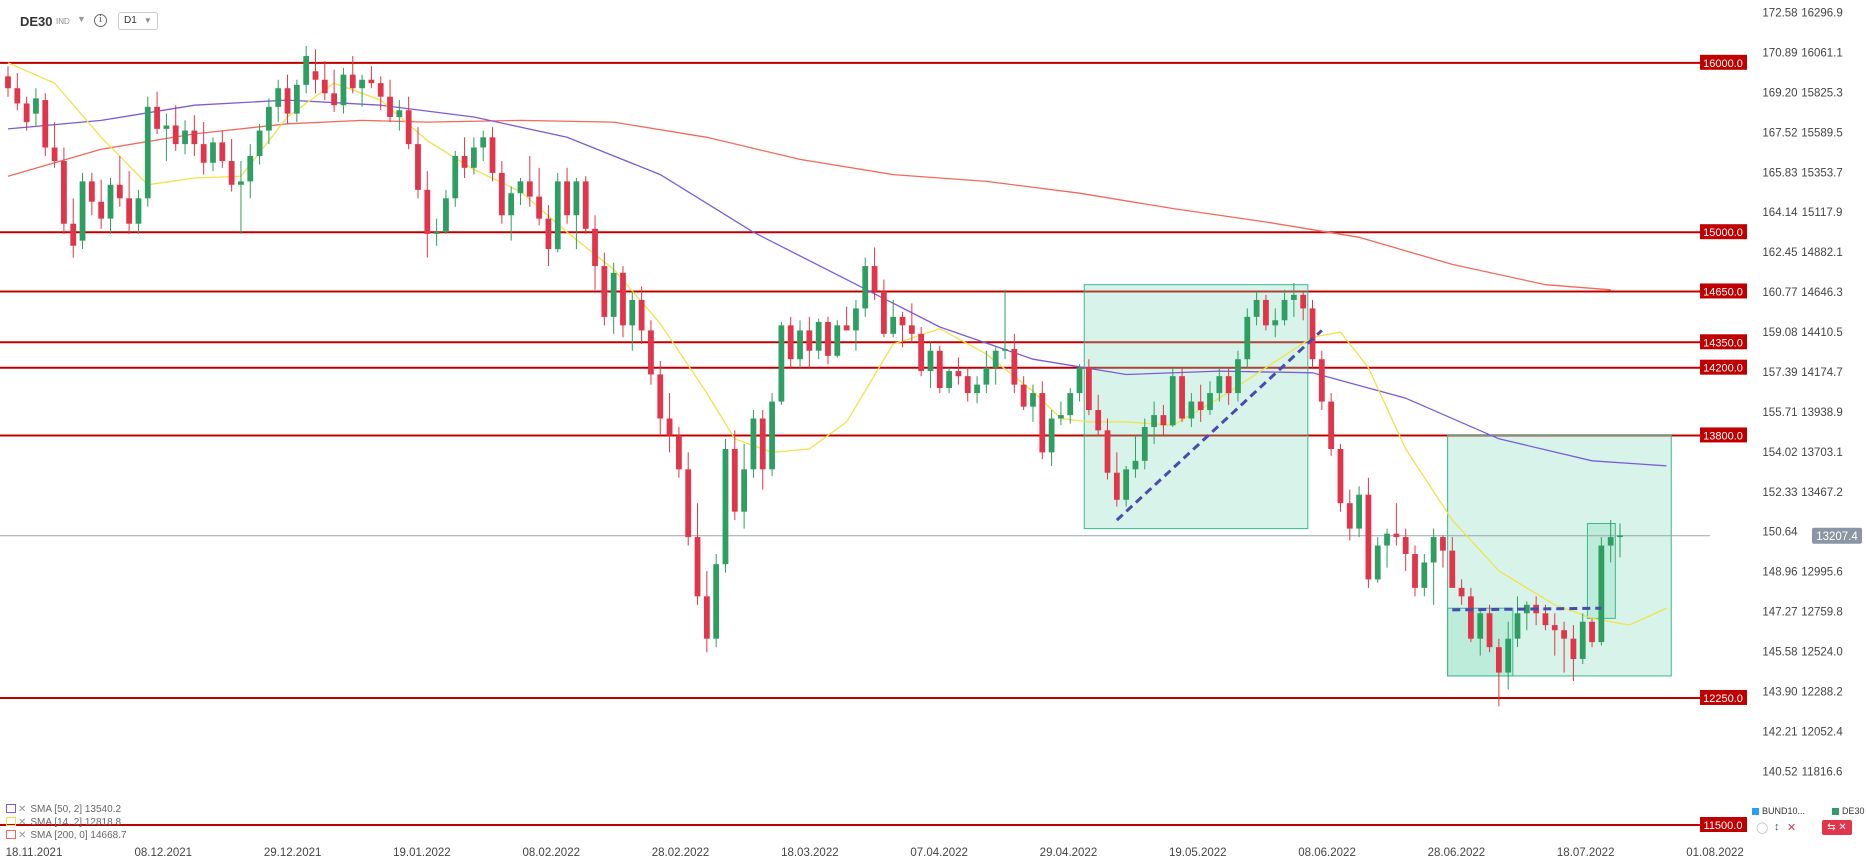  Describe the element at coordinates (1723, 64) in the screenshot. I see `level-tag-label: 16000.0` at that location.